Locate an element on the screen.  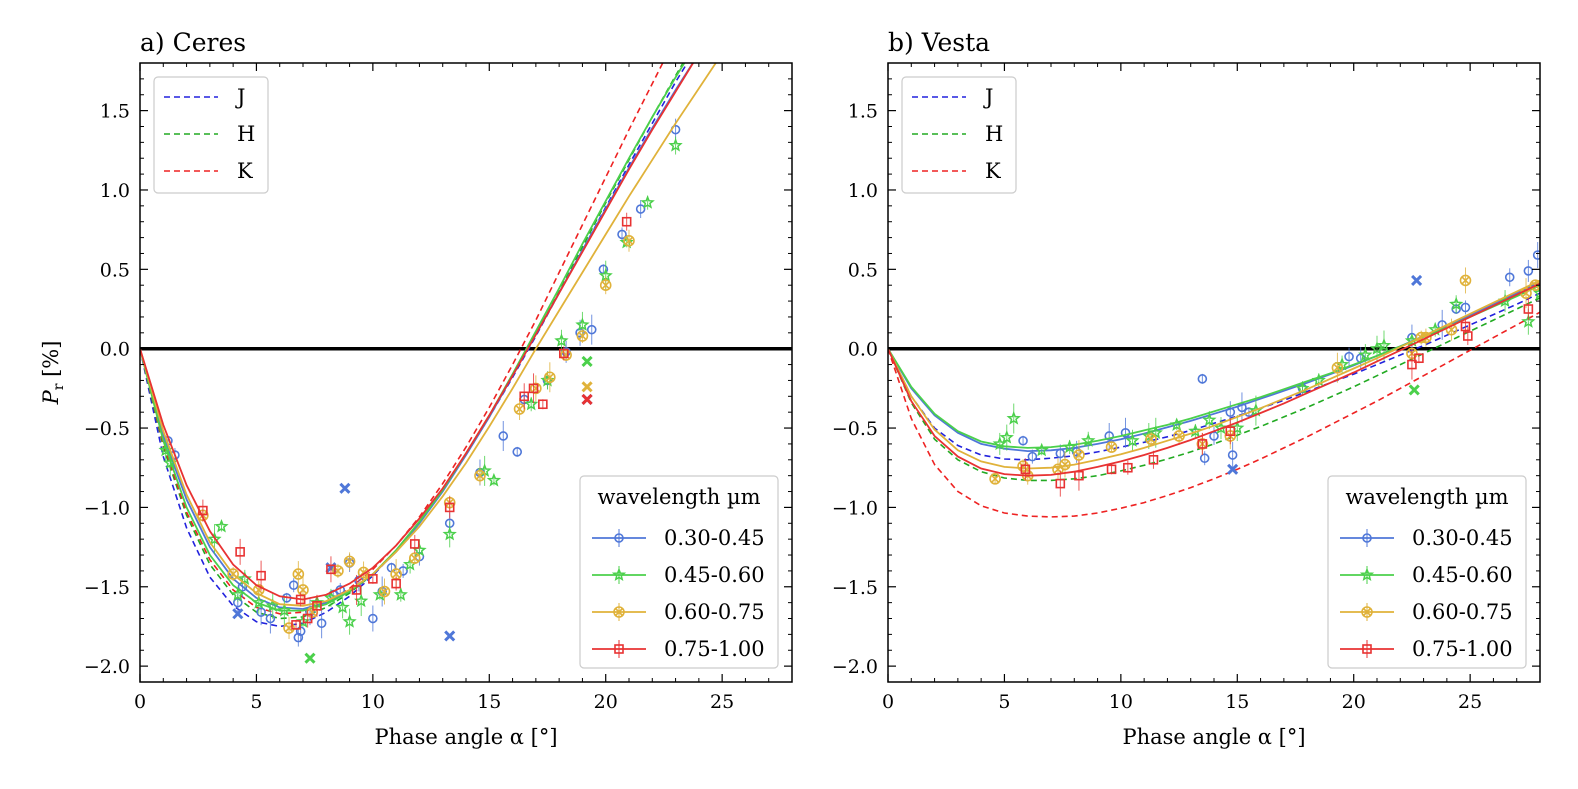
series-fit-0.75-1.00 is located at coordinates (1214, 379).